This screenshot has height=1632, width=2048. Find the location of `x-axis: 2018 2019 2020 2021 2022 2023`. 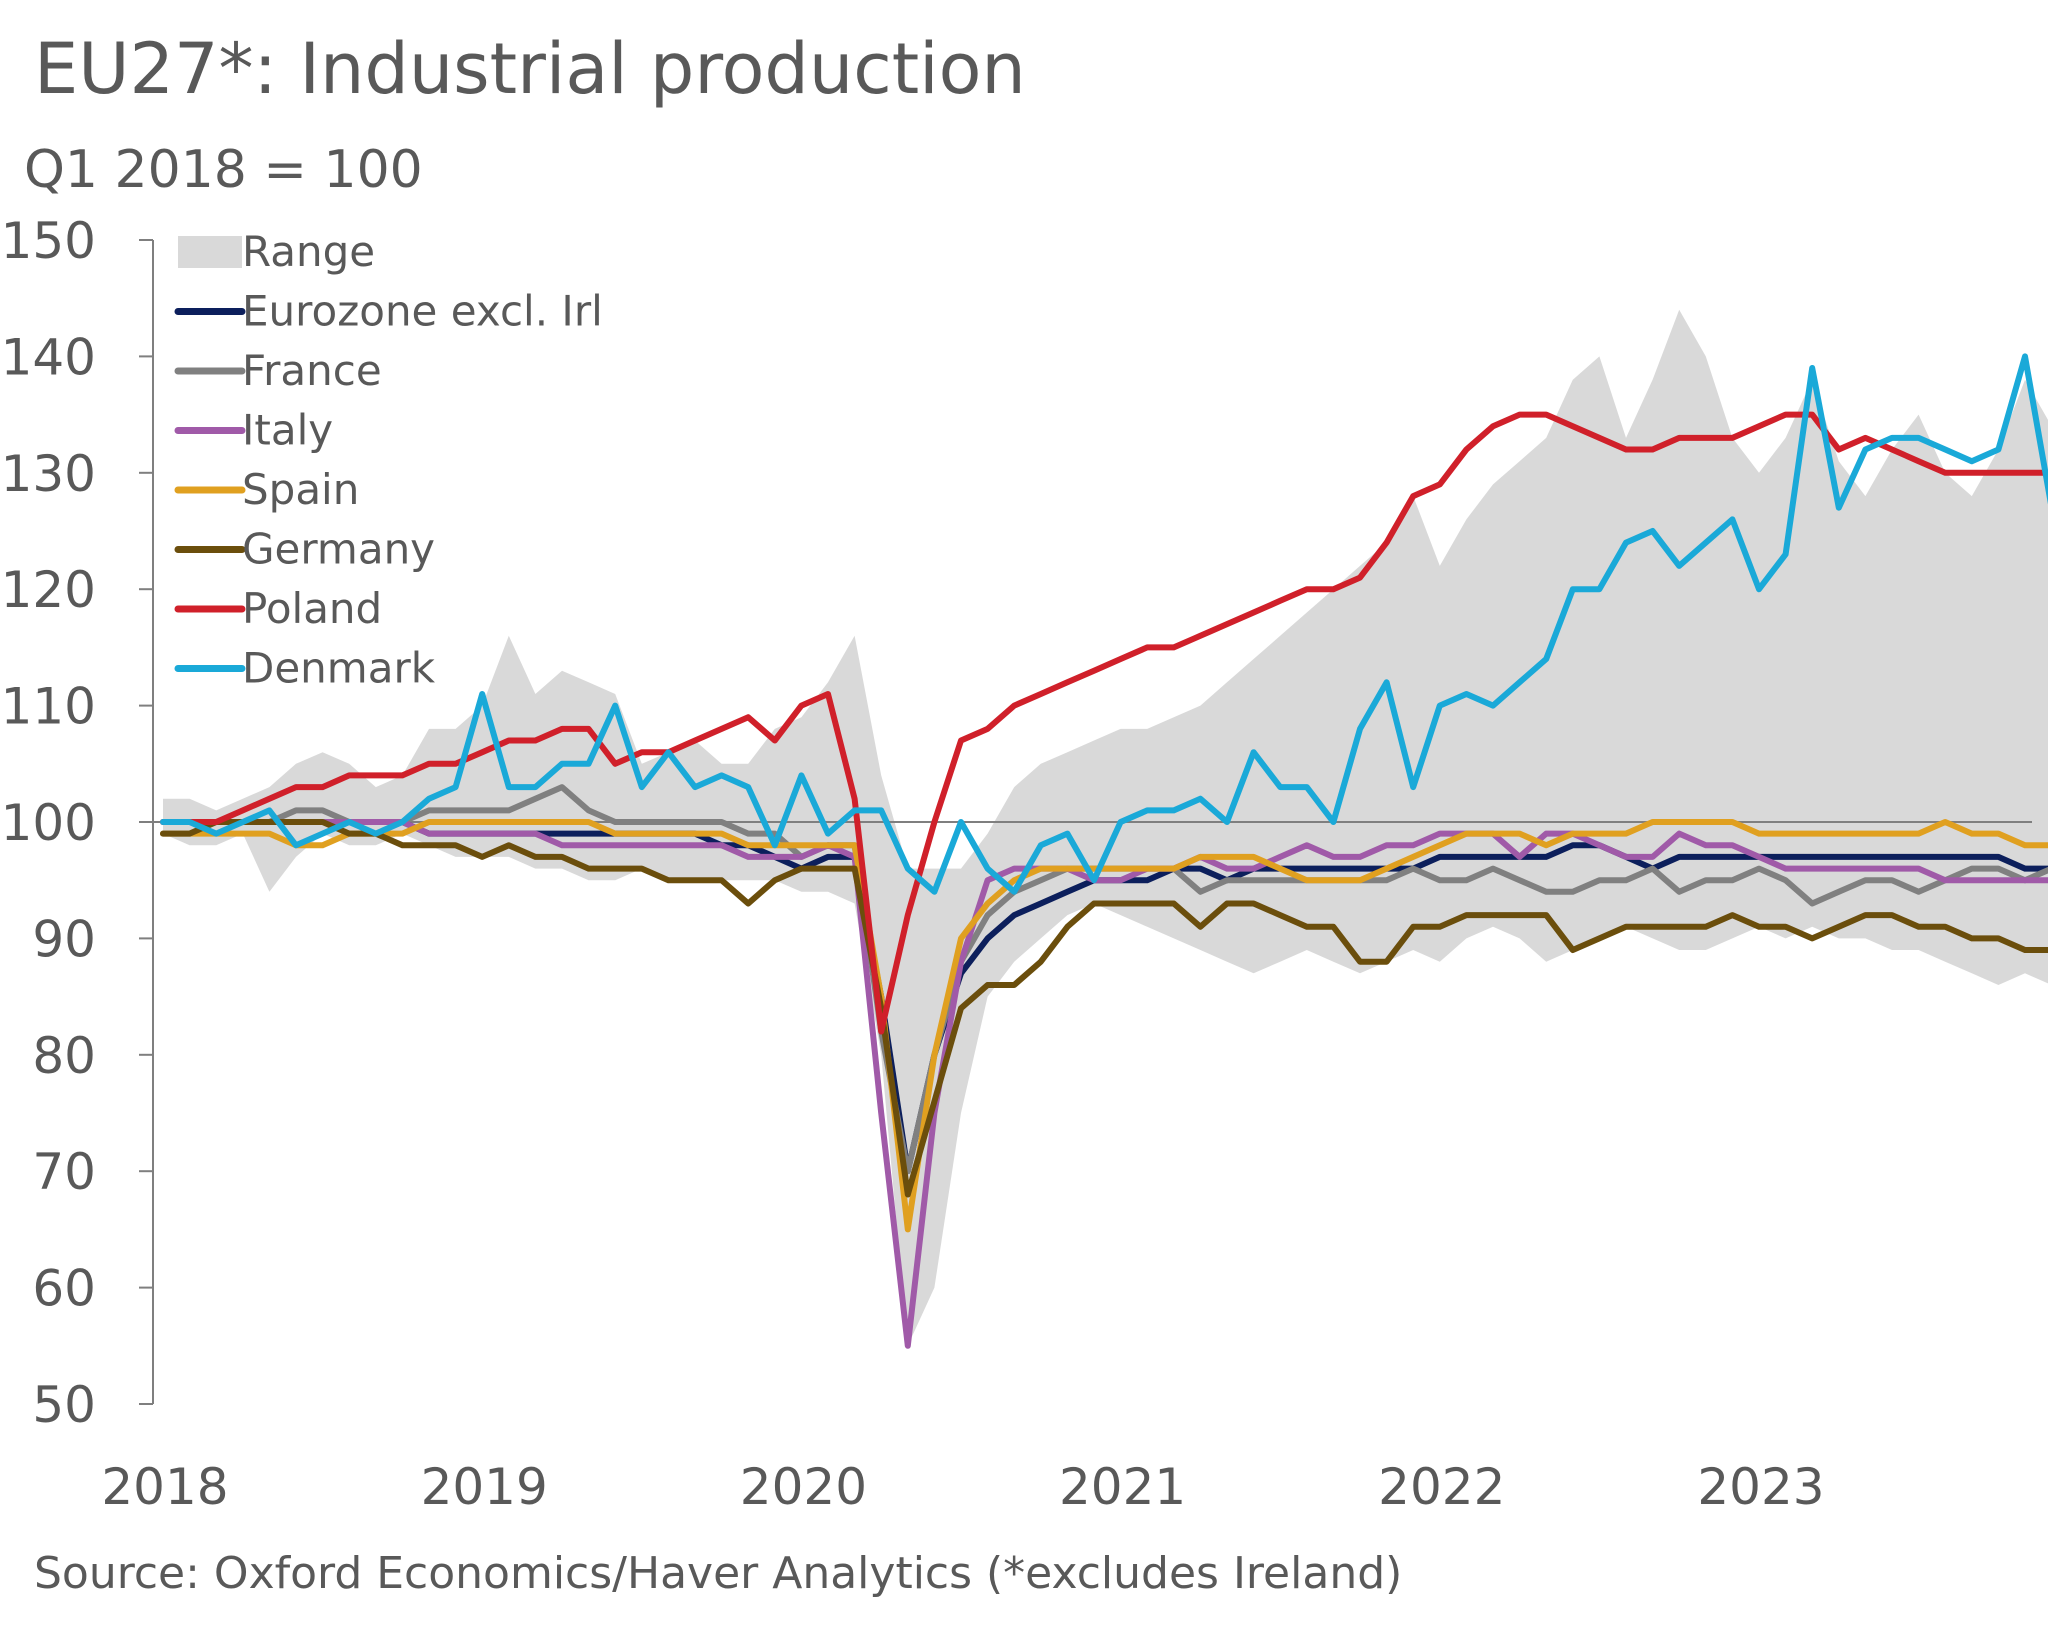

x-axis: 2018 2019 2020 2021 2022 2023 is located at coordinates (962, 1487).